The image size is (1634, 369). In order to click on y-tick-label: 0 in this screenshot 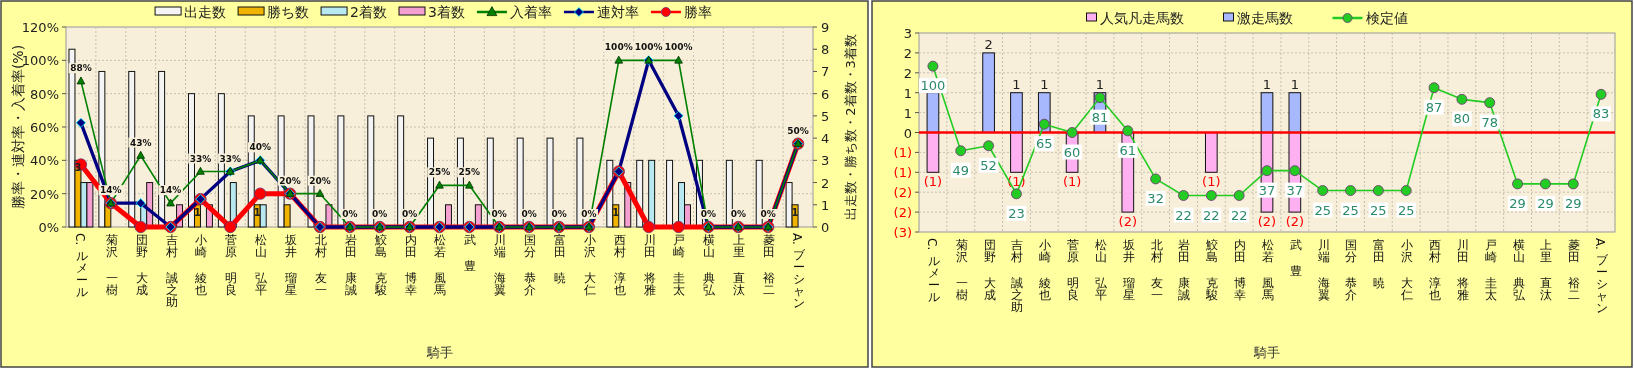, I will do `click(907, 133)`.